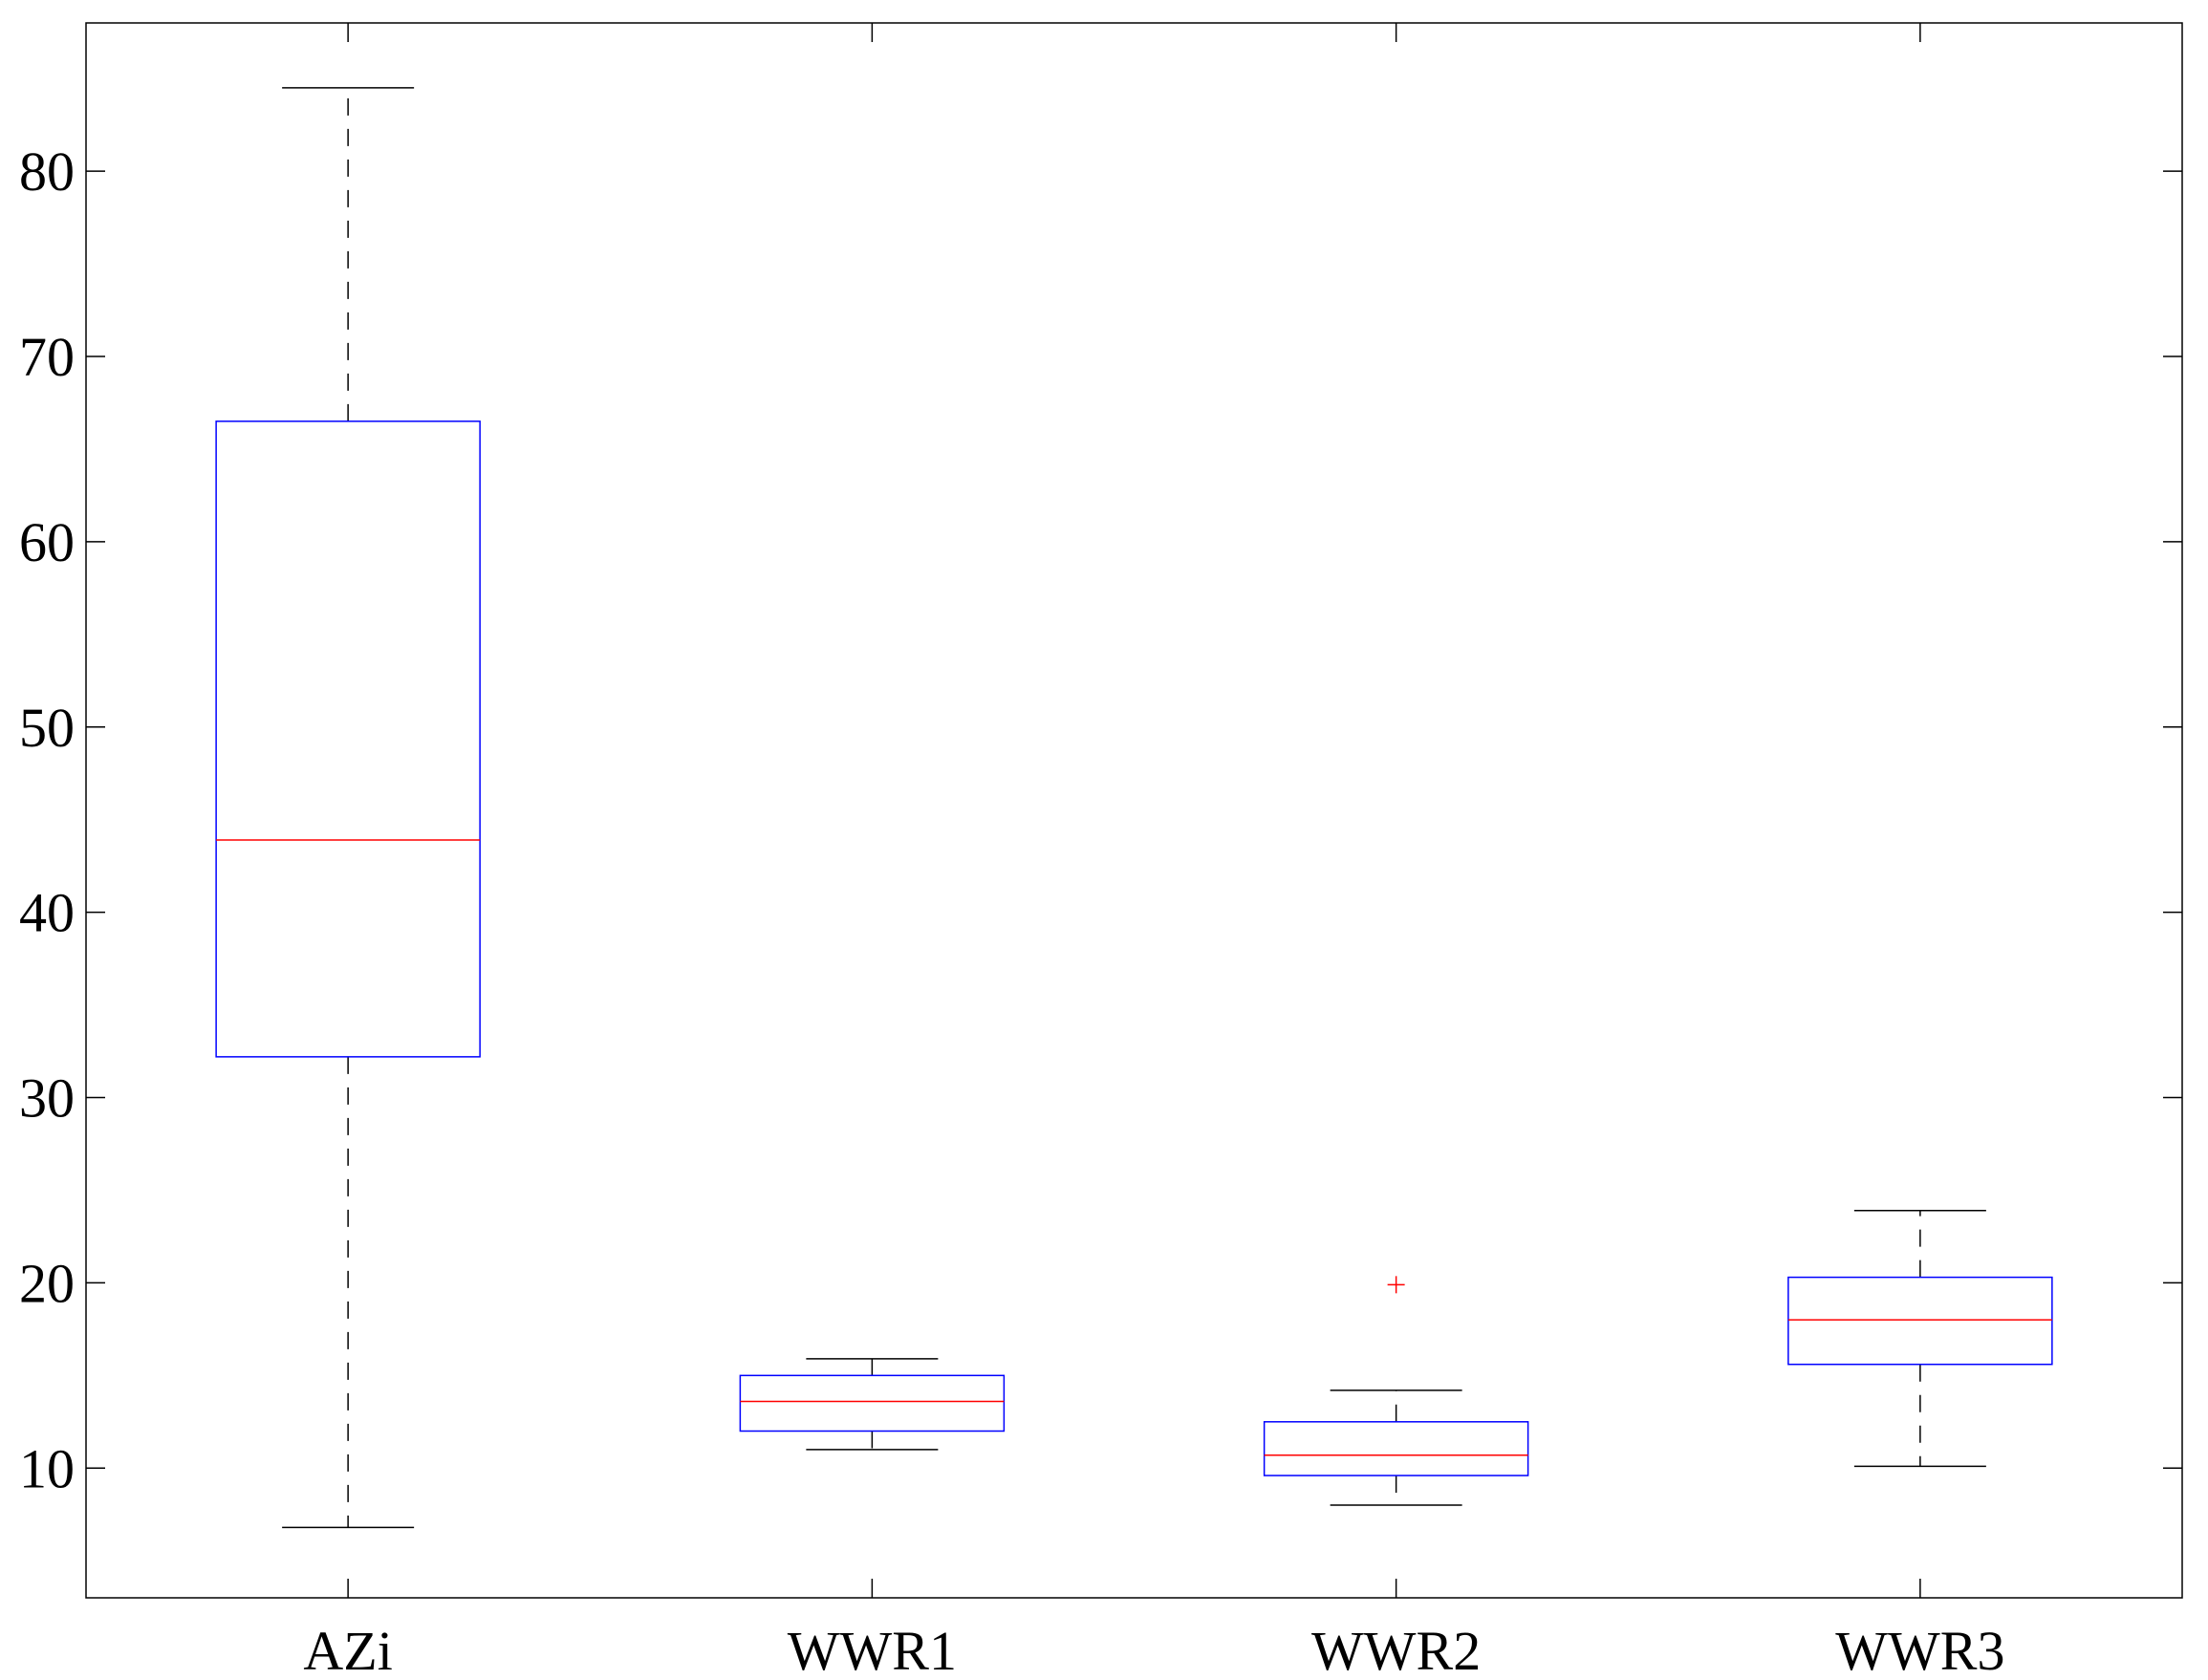 The image size is (2208, 1680). Describe the element at coordinates (47, 357) in the screenshot. I see `y-tick-label: 70` at that location.